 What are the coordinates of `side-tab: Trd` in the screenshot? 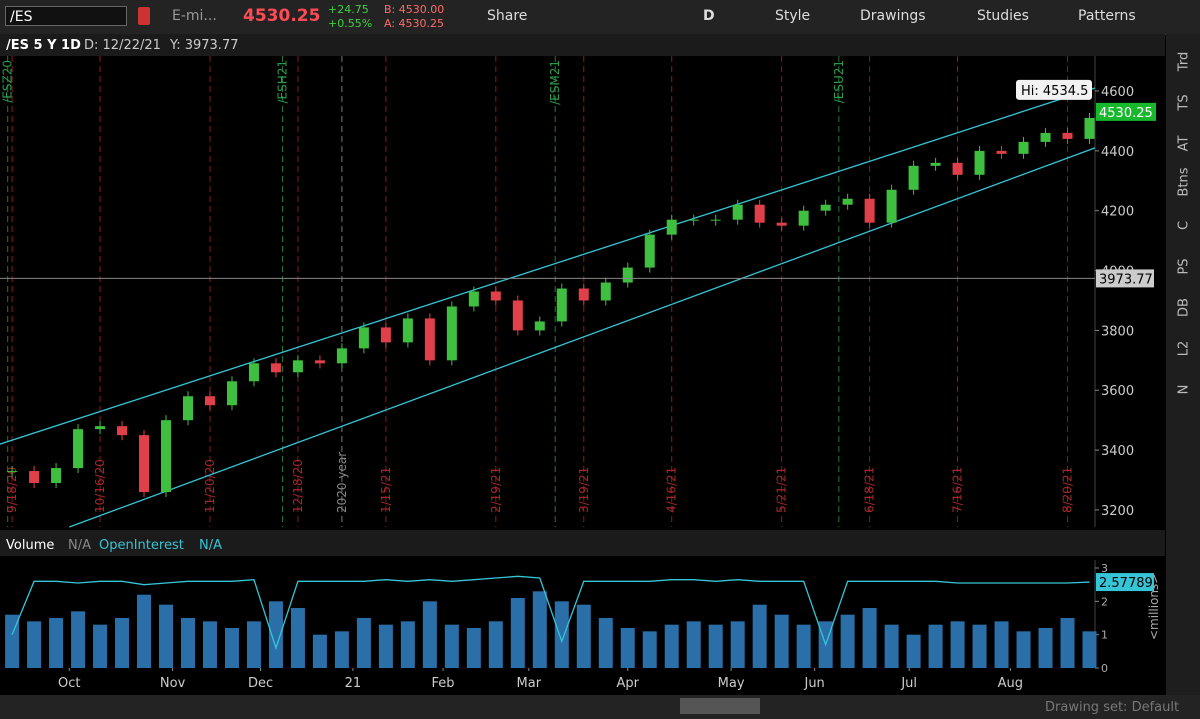 It's located at (1184, 61).